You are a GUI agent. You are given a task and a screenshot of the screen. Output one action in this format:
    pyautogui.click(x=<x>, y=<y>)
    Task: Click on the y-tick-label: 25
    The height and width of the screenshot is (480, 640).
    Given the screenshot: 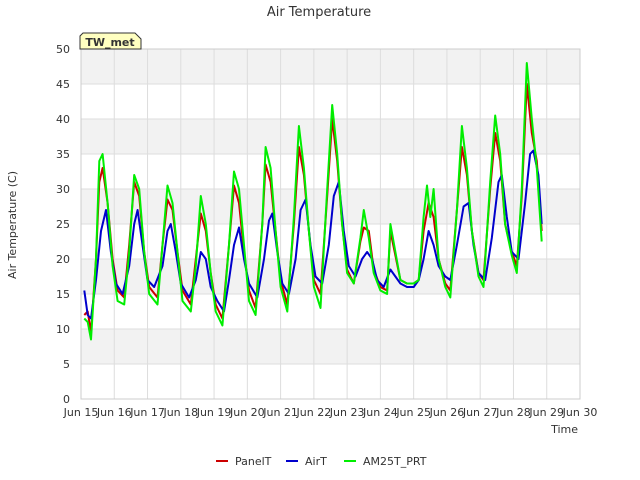 What is the action you would take?
    pyautogui.click(x=63, y=224)
    